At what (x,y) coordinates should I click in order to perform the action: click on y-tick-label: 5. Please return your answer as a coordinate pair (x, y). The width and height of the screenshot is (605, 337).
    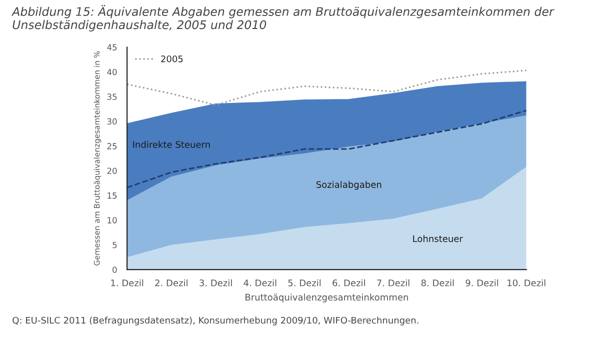
    Looking at the image, I should click on (114, 245).